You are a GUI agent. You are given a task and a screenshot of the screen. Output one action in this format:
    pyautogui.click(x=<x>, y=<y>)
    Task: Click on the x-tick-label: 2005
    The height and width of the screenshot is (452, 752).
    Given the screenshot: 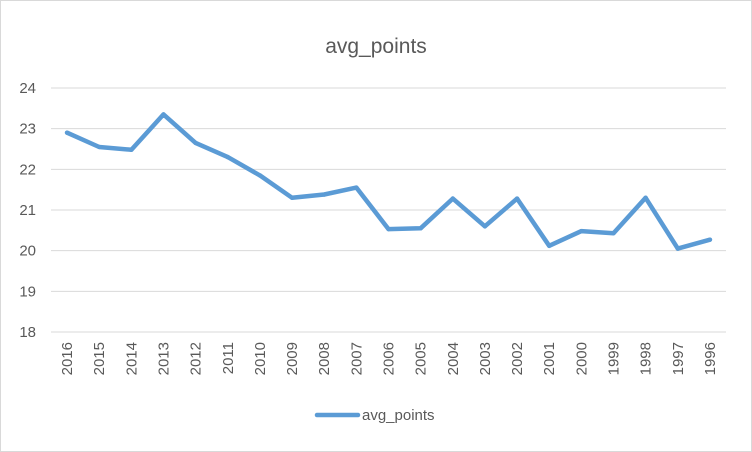 What is the action you would take?
    pyautogui.click(x=421, y=358)
    